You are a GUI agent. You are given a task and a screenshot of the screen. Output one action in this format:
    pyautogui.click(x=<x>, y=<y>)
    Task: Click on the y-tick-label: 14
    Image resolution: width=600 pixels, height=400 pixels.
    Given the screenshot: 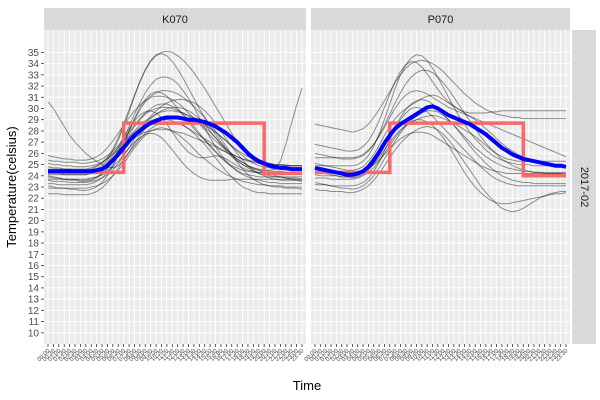 What is the action you would take?
    pyautogui.click(x=34, y=288)
    